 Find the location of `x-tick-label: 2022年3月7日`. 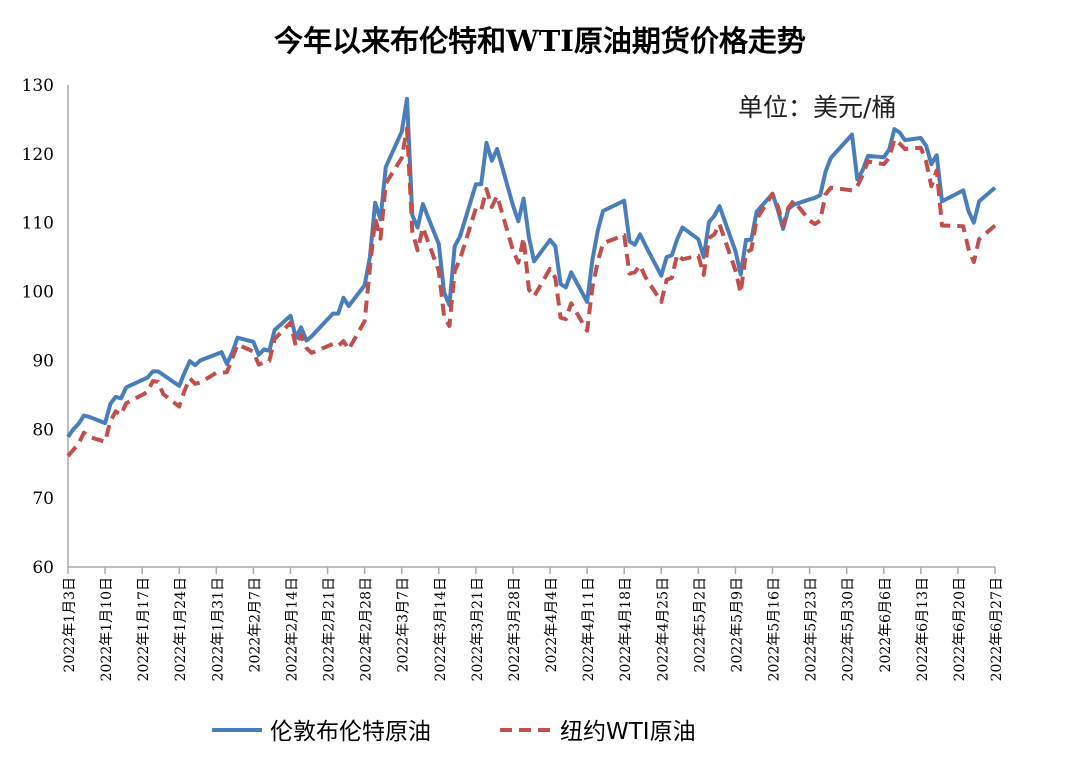

x-tick-label: 2022年3月7日 is located at coordinates (404, 624).